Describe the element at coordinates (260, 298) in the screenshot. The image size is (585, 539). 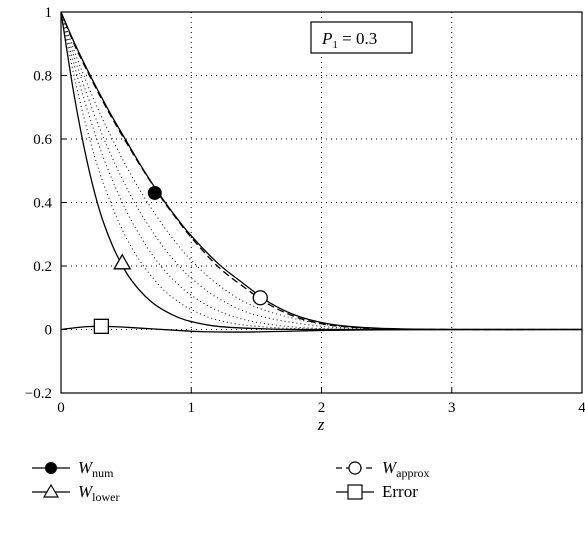
I see `marker-w-approx` at that location.